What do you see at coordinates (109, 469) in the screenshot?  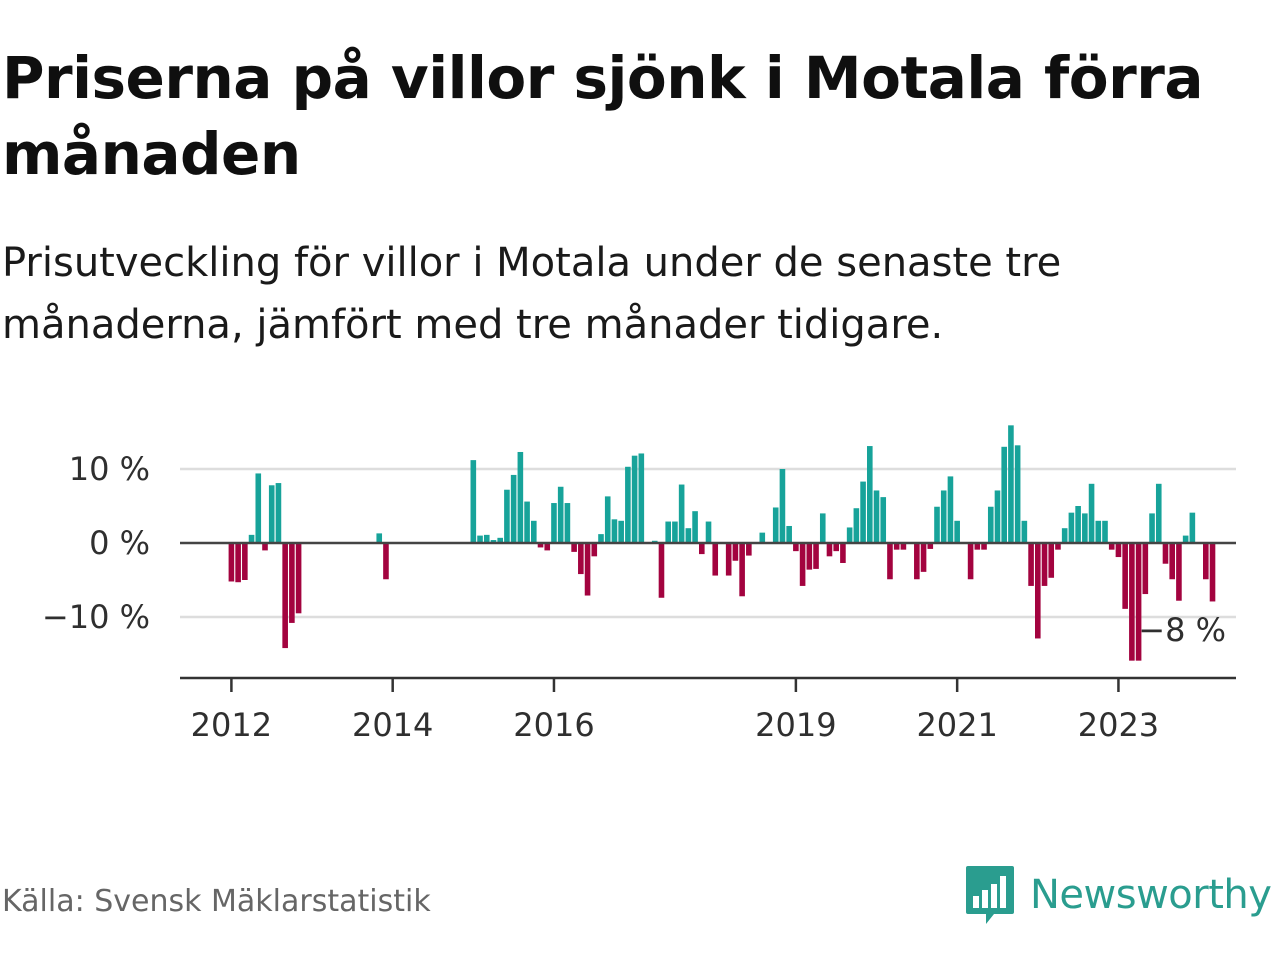 I see `y-tick-label: 10 %` at bounding box center [109, 469].